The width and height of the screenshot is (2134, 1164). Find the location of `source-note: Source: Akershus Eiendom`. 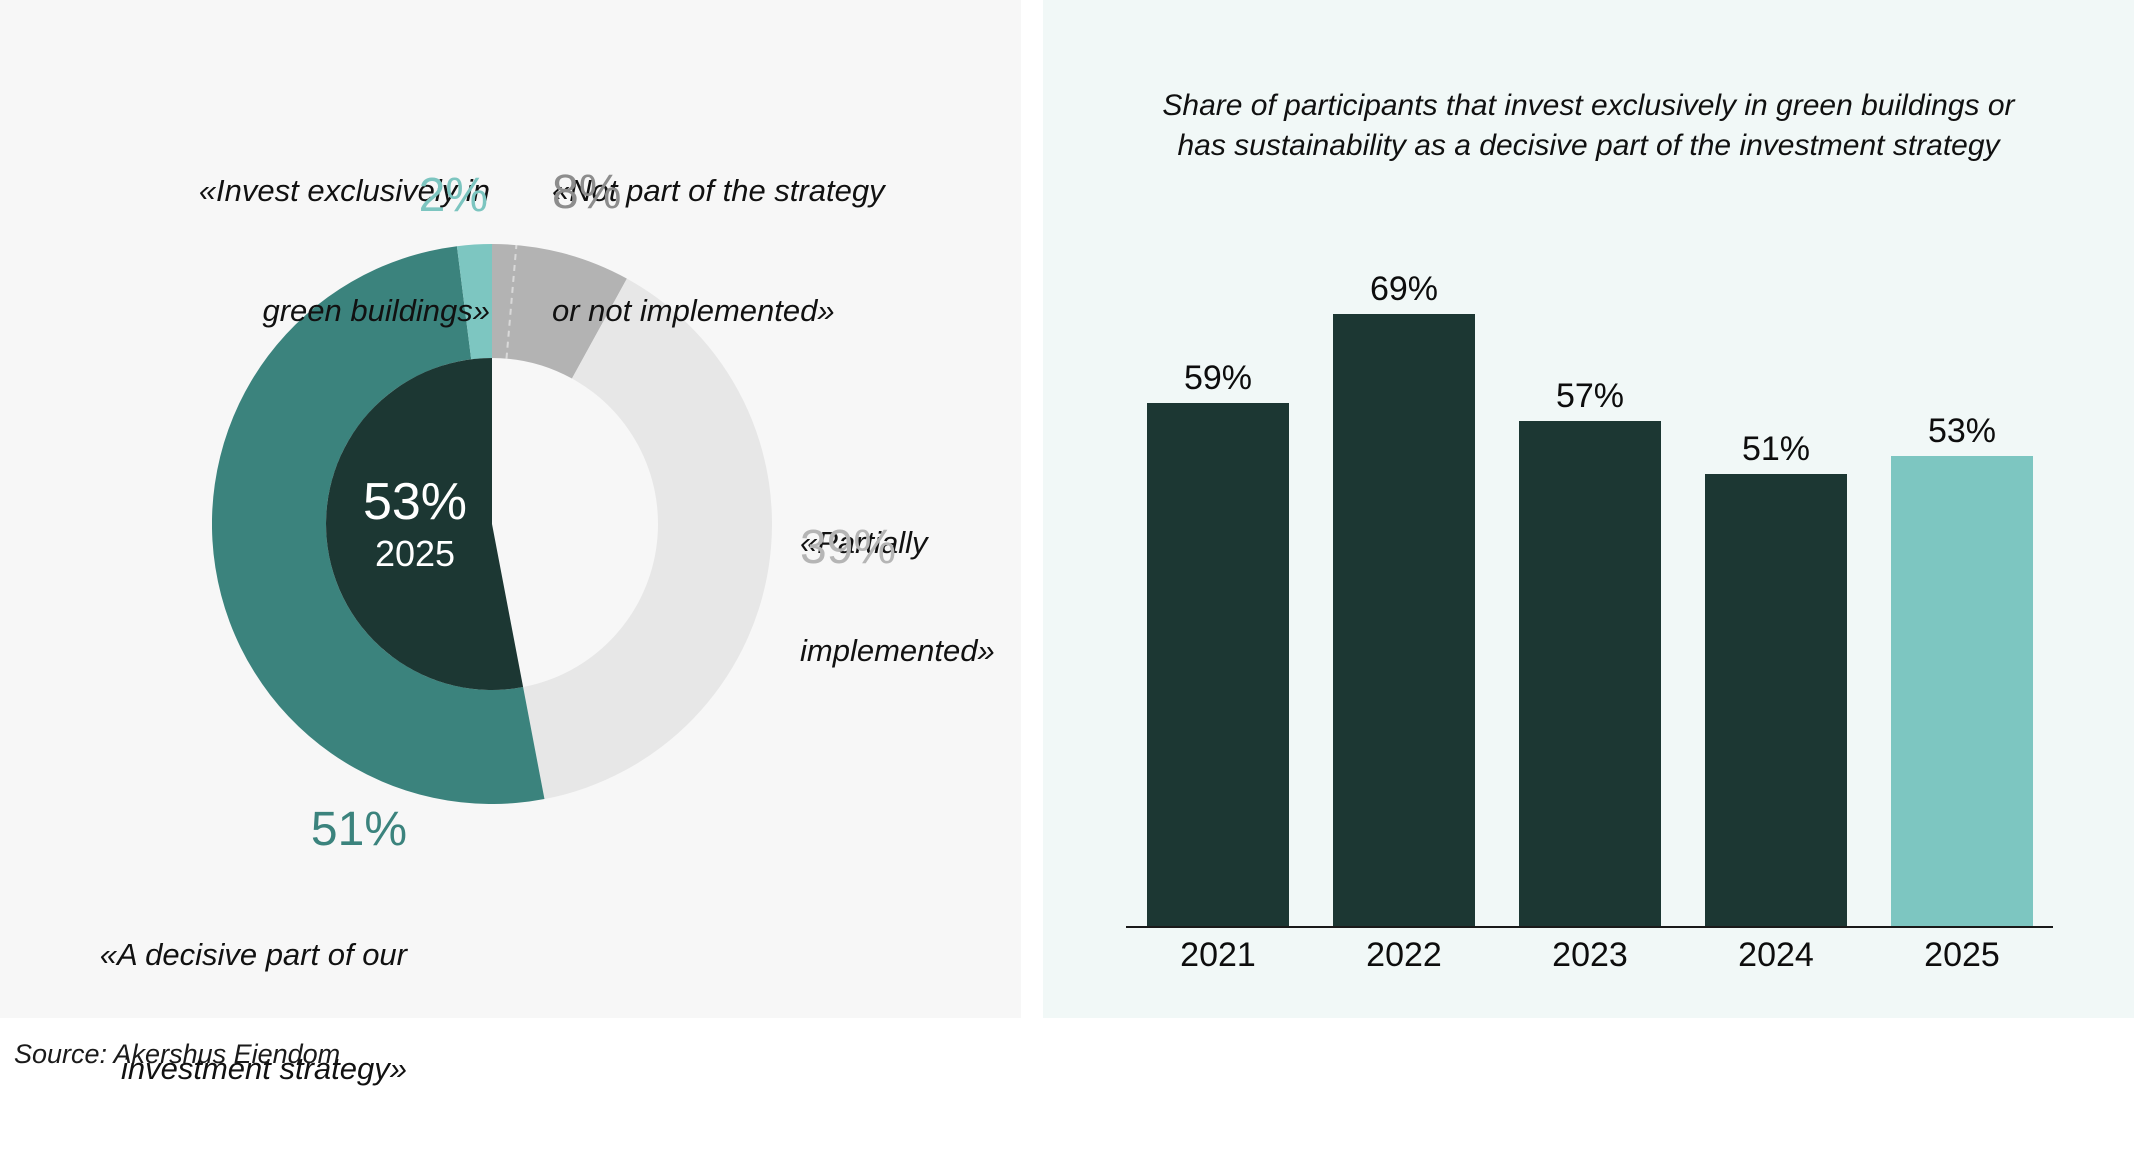

source-note: Source: Akershus Eiendom is located at coordinates (177, 1054).